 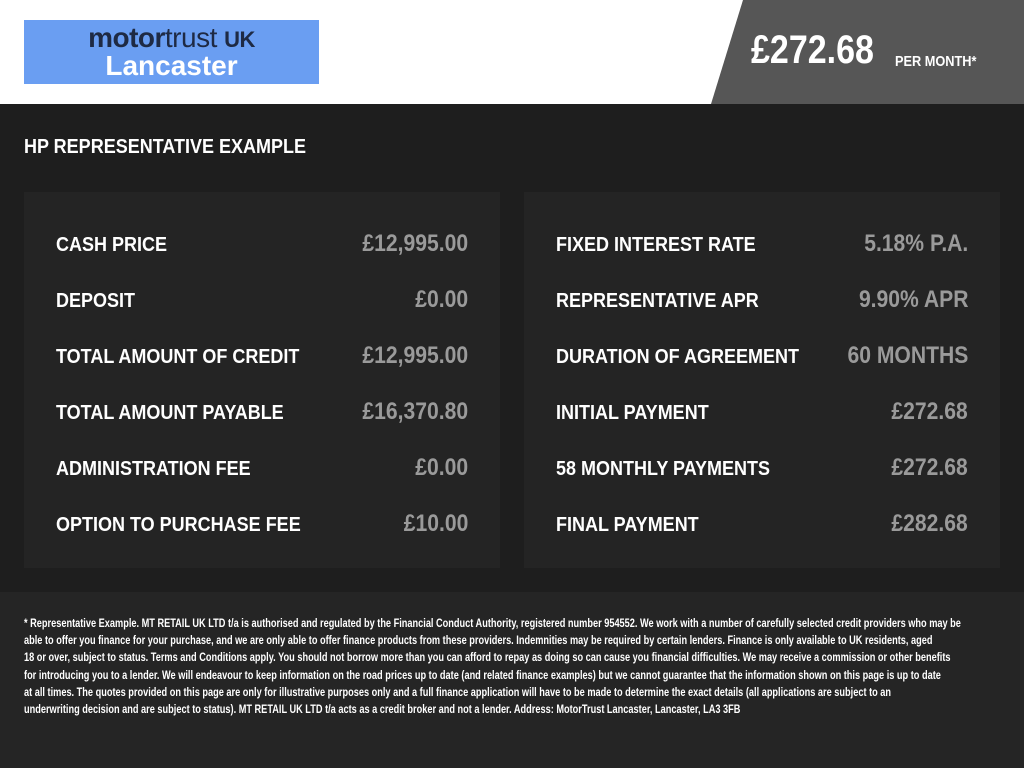 I want to click on row-value: £10.00, so click(x=435, y=523).